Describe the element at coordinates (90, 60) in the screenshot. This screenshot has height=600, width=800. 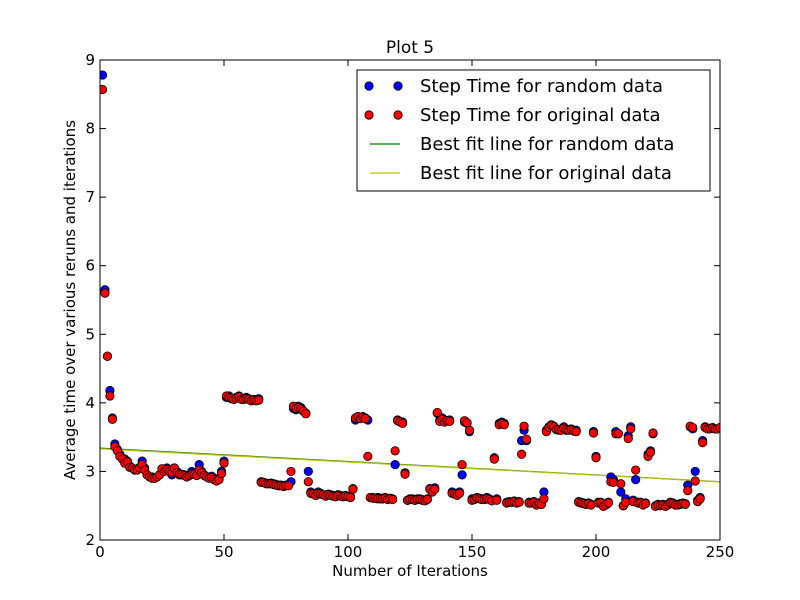
I see `y-tick-label: 9` at that location.